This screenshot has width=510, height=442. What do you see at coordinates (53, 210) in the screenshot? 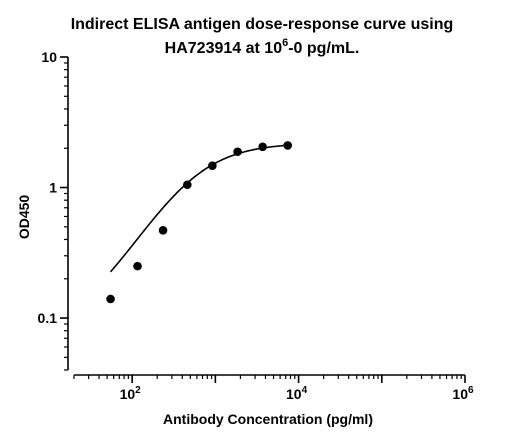
I see `y-axis-ticks: 10 1 0.1` at bounding box center [53, 210].